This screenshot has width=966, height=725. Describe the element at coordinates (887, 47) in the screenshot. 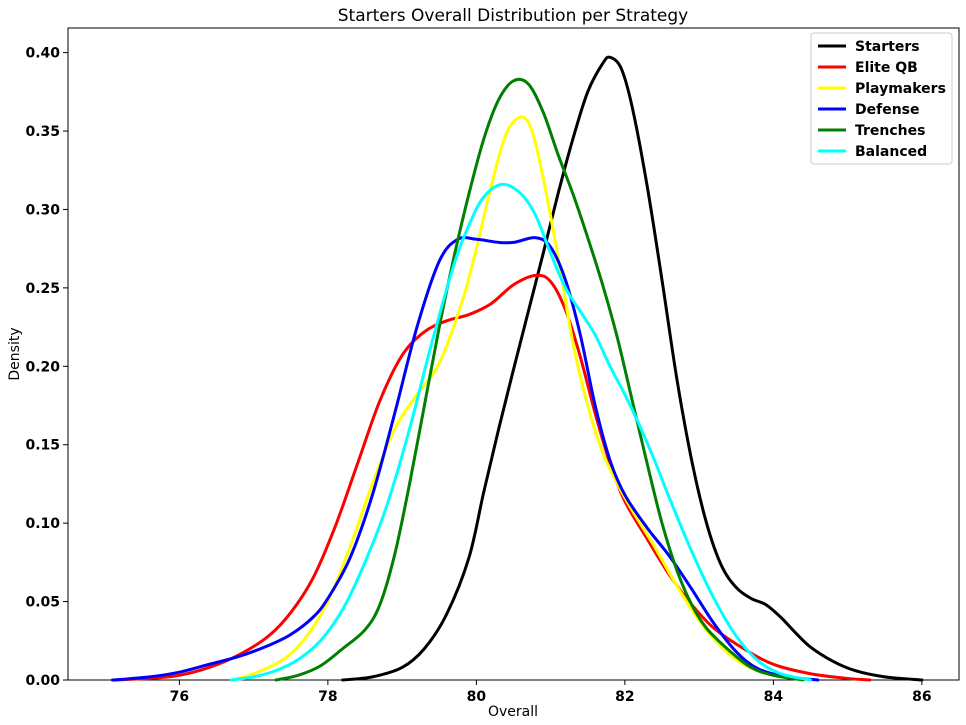

I see `legend-label-starters: Starters` at that location.